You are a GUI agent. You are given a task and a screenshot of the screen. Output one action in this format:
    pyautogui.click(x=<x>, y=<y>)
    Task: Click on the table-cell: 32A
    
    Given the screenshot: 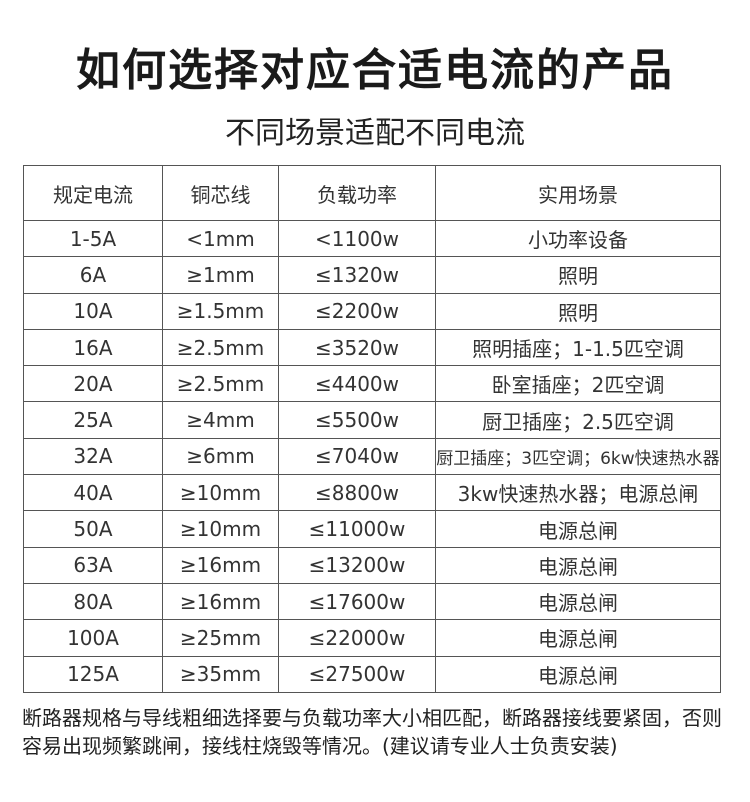 What is the action you would take?
    pyautogui.click(x=93, y=456)
    